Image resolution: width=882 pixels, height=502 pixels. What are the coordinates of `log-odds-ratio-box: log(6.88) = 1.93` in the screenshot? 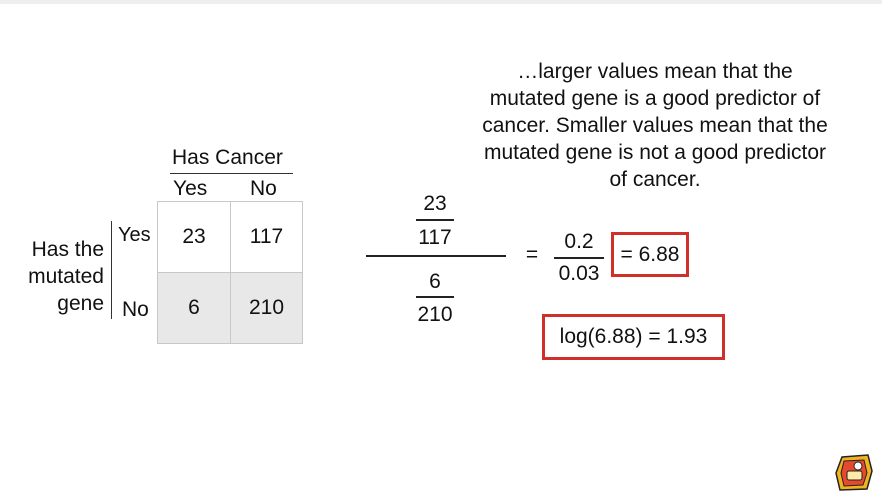 It's located at (633, 337).